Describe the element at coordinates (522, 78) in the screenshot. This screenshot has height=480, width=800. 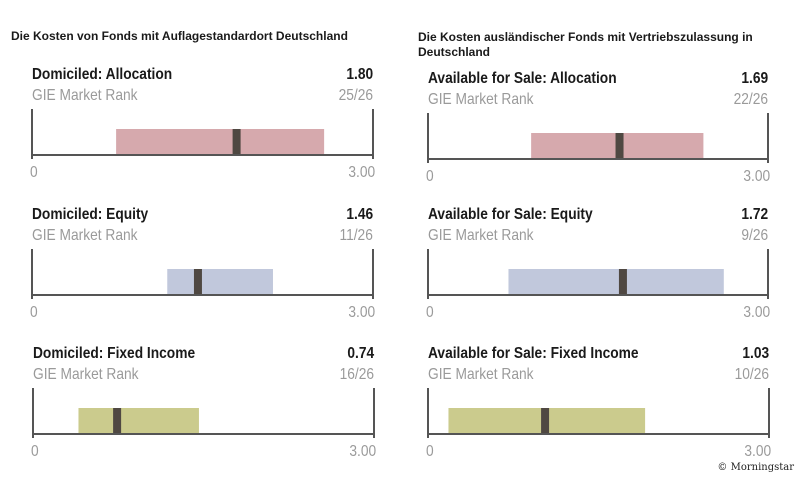
I see `category-title: Available for Sale: Allocation` at that location.